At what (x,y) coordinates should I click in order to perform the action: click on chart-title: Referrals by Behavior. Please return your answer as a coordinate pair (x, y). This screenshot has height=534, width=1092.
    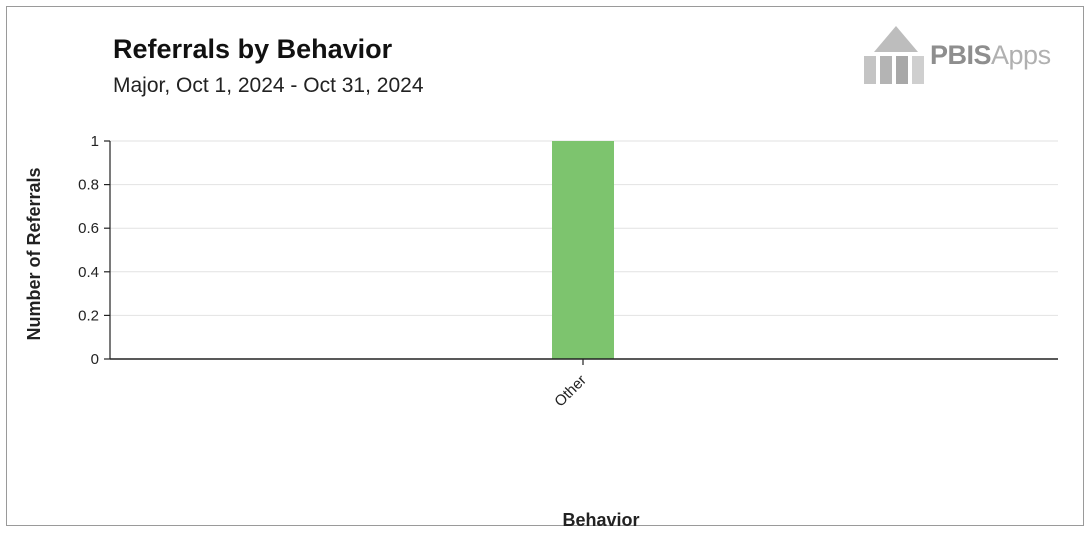
    Looking at the image, I should click on (253, 49).